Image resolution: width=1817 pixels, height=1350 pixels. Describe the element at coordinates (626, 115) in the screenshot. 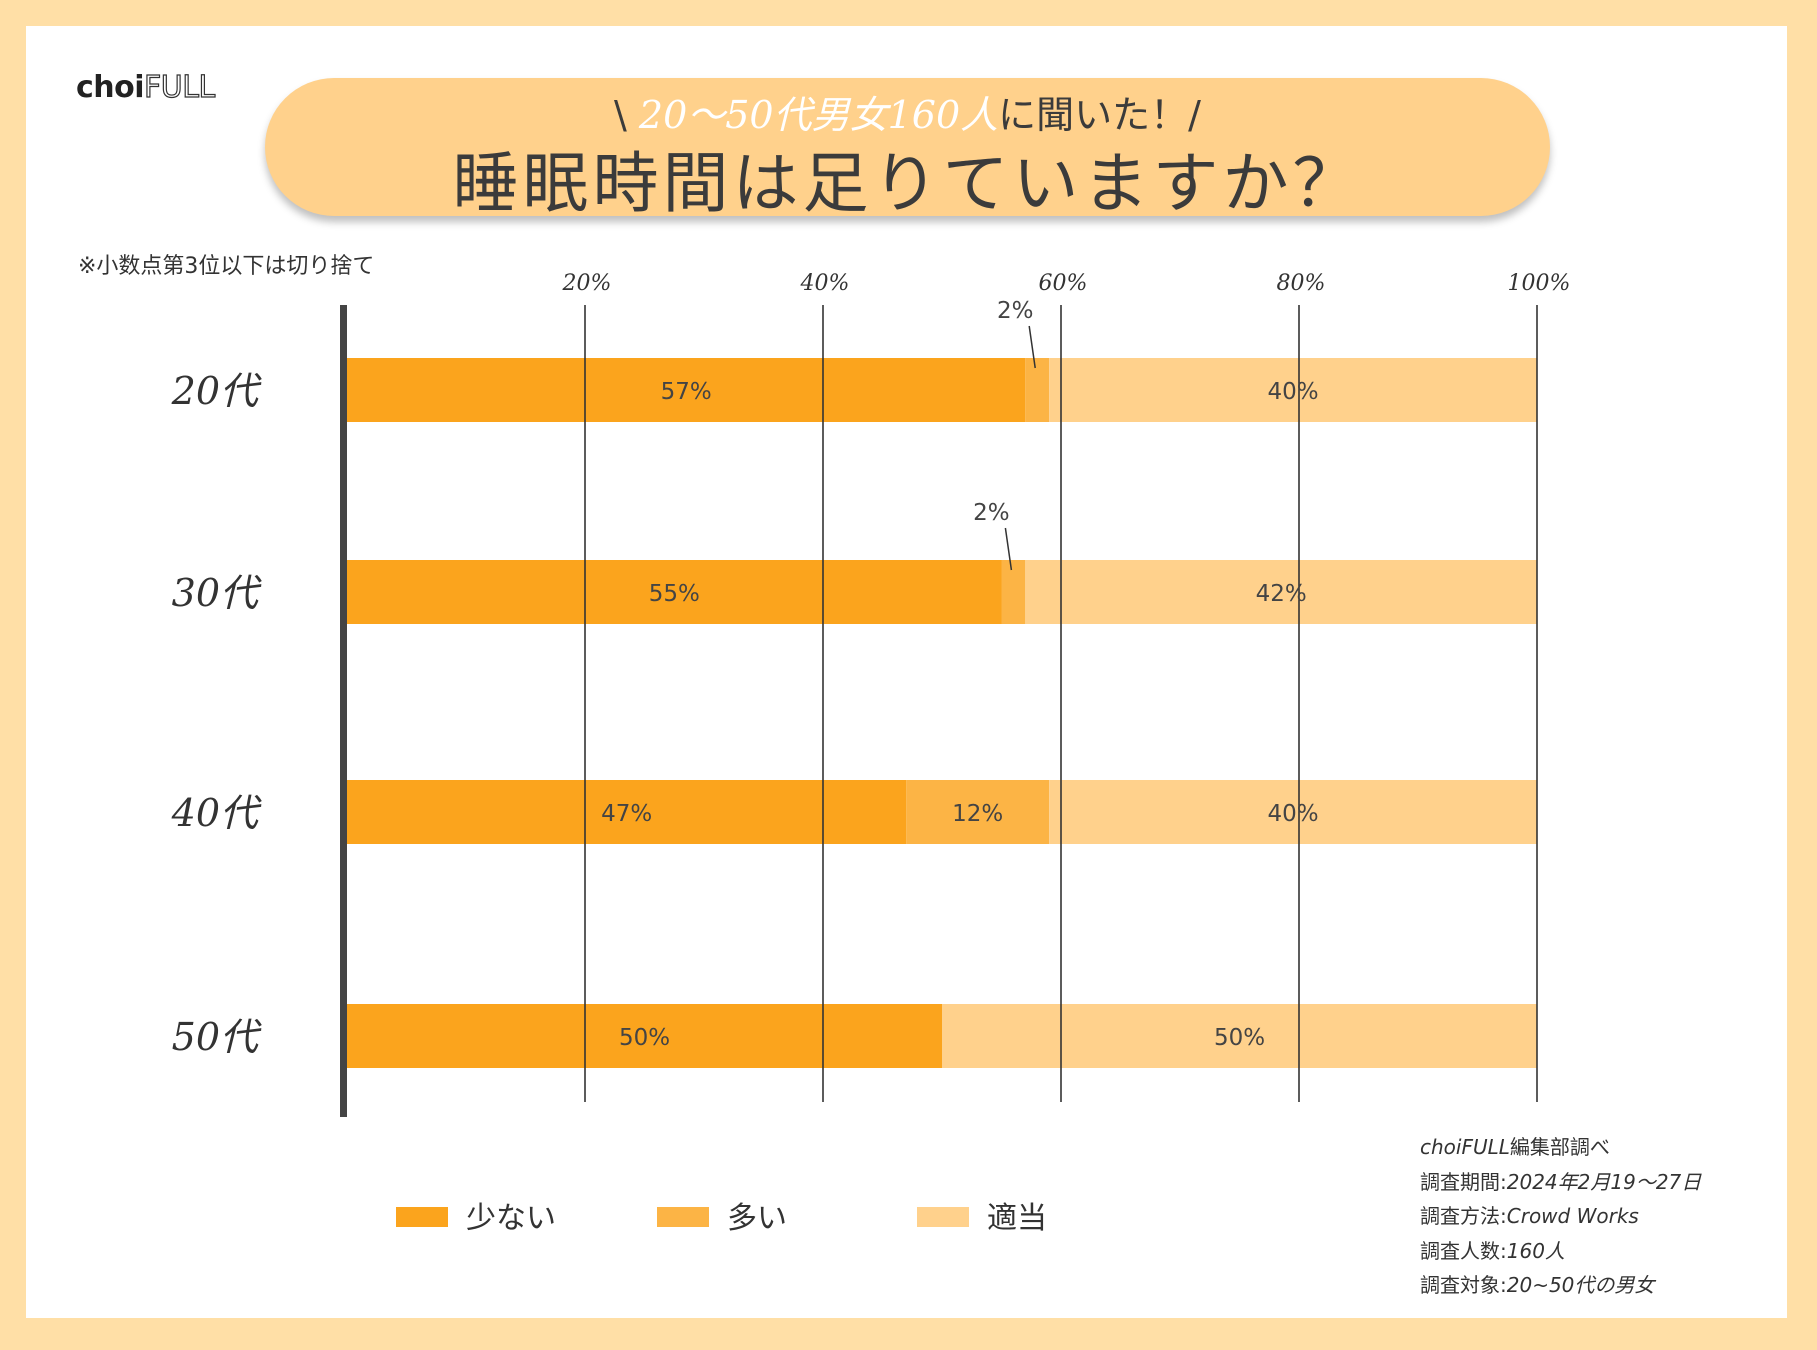

I see `banner-sub-open: \` at that location.